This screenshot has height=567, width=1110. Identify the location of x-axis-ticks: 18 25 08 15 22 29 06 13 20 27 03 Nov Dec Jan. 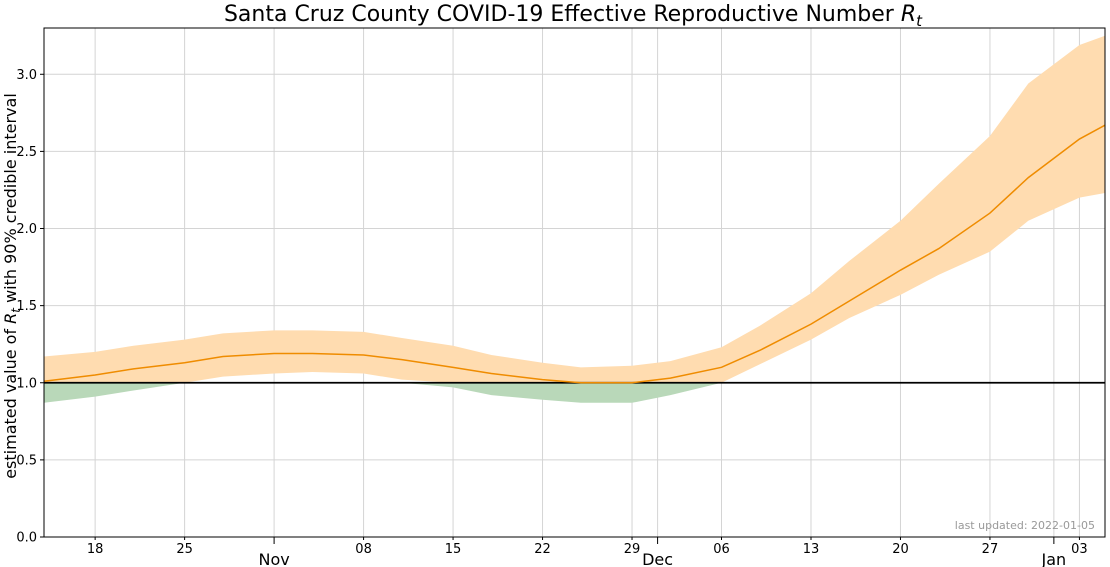
(587, 552).